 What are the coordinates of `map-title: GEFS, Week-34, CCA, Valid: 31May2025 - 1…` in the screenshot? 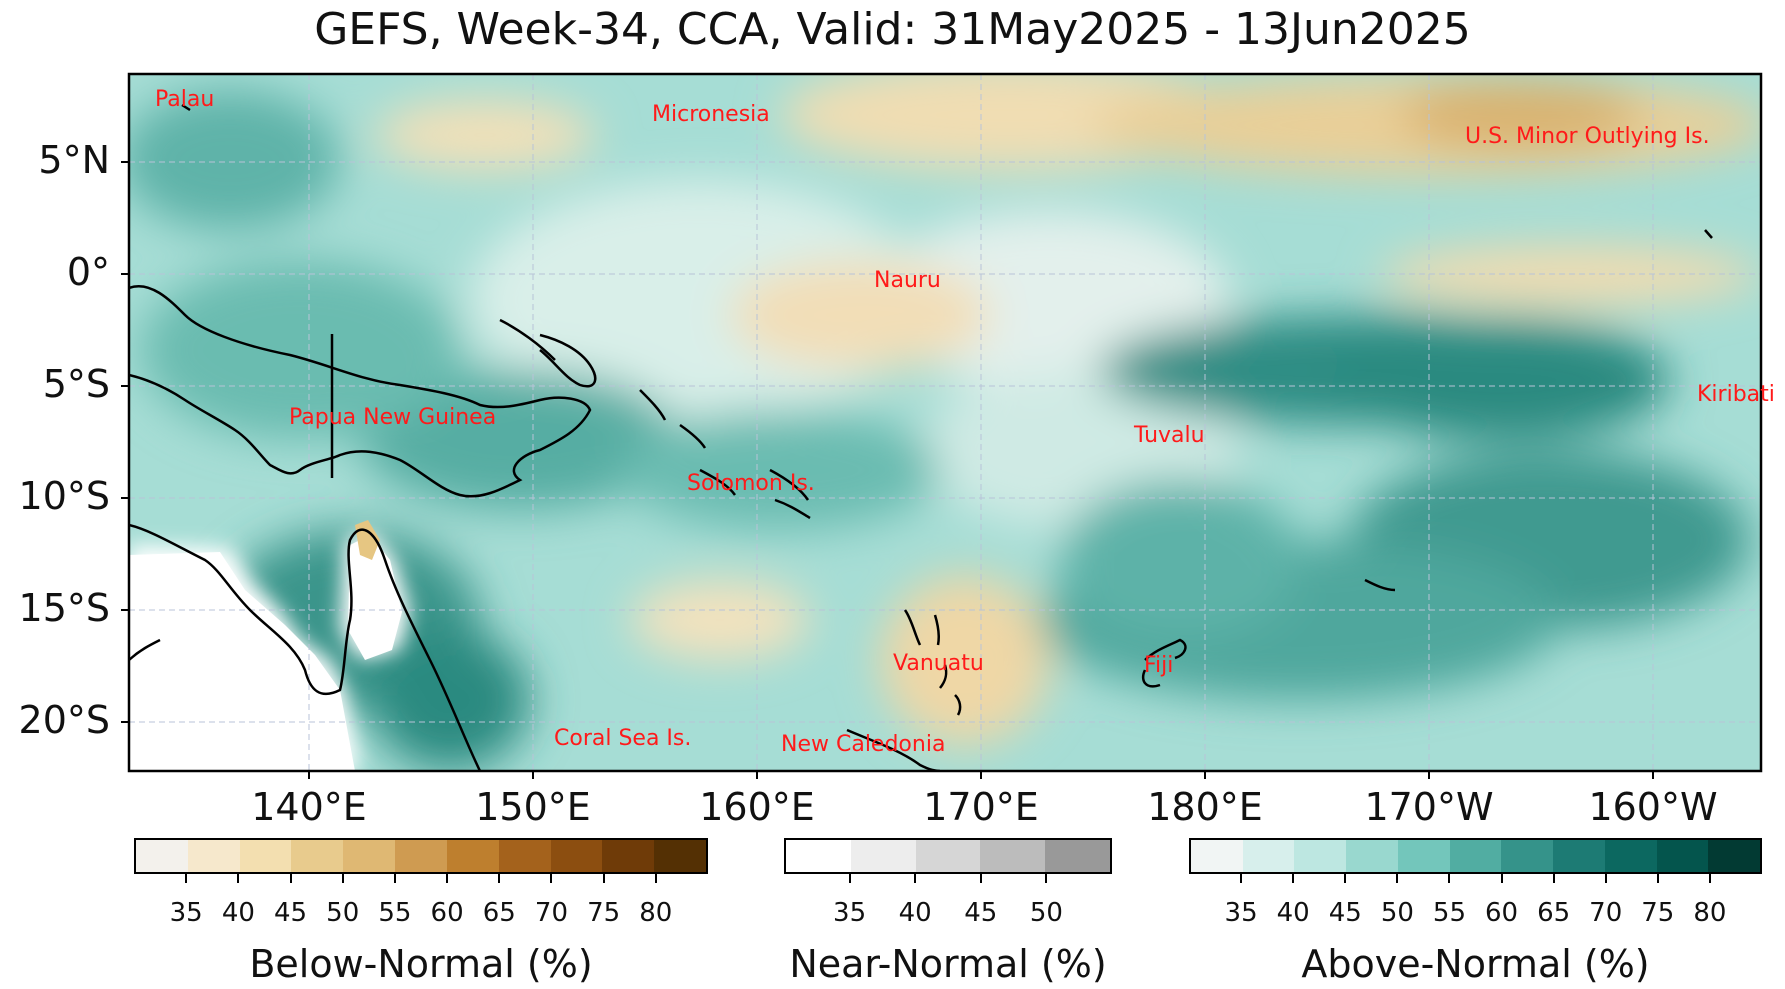 It's located at (892, 29).